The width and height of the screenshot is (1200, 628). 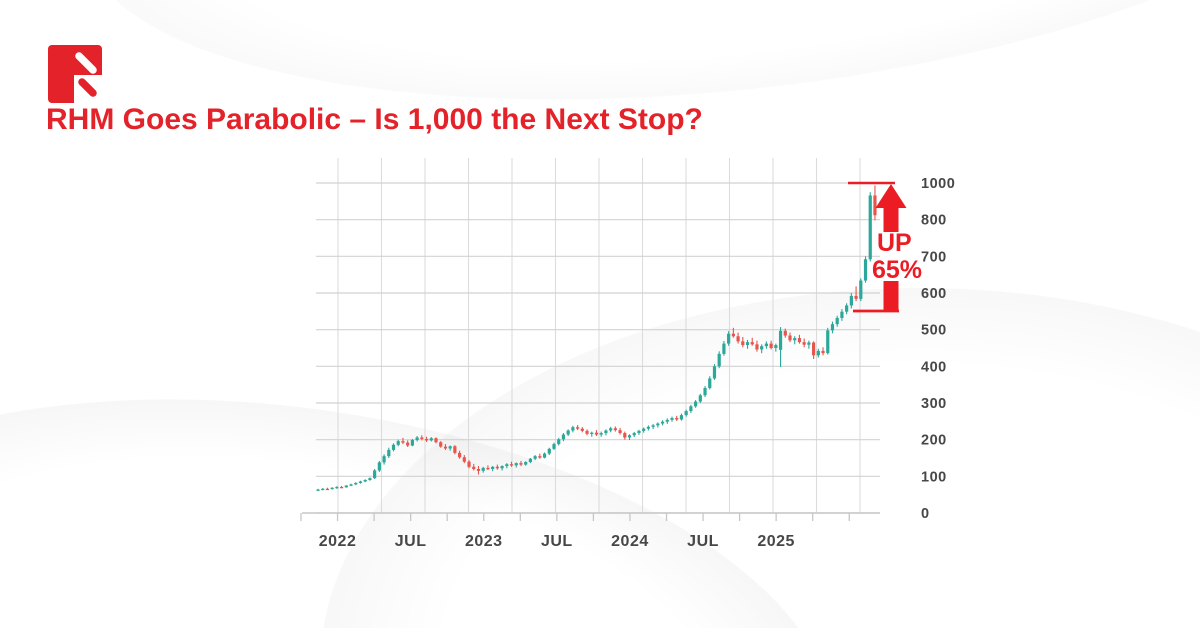 What do you see at coordinates (891, 219) in the screenshot?
I see `up-arrow-shaft-top` at bounding box center [891, 219].